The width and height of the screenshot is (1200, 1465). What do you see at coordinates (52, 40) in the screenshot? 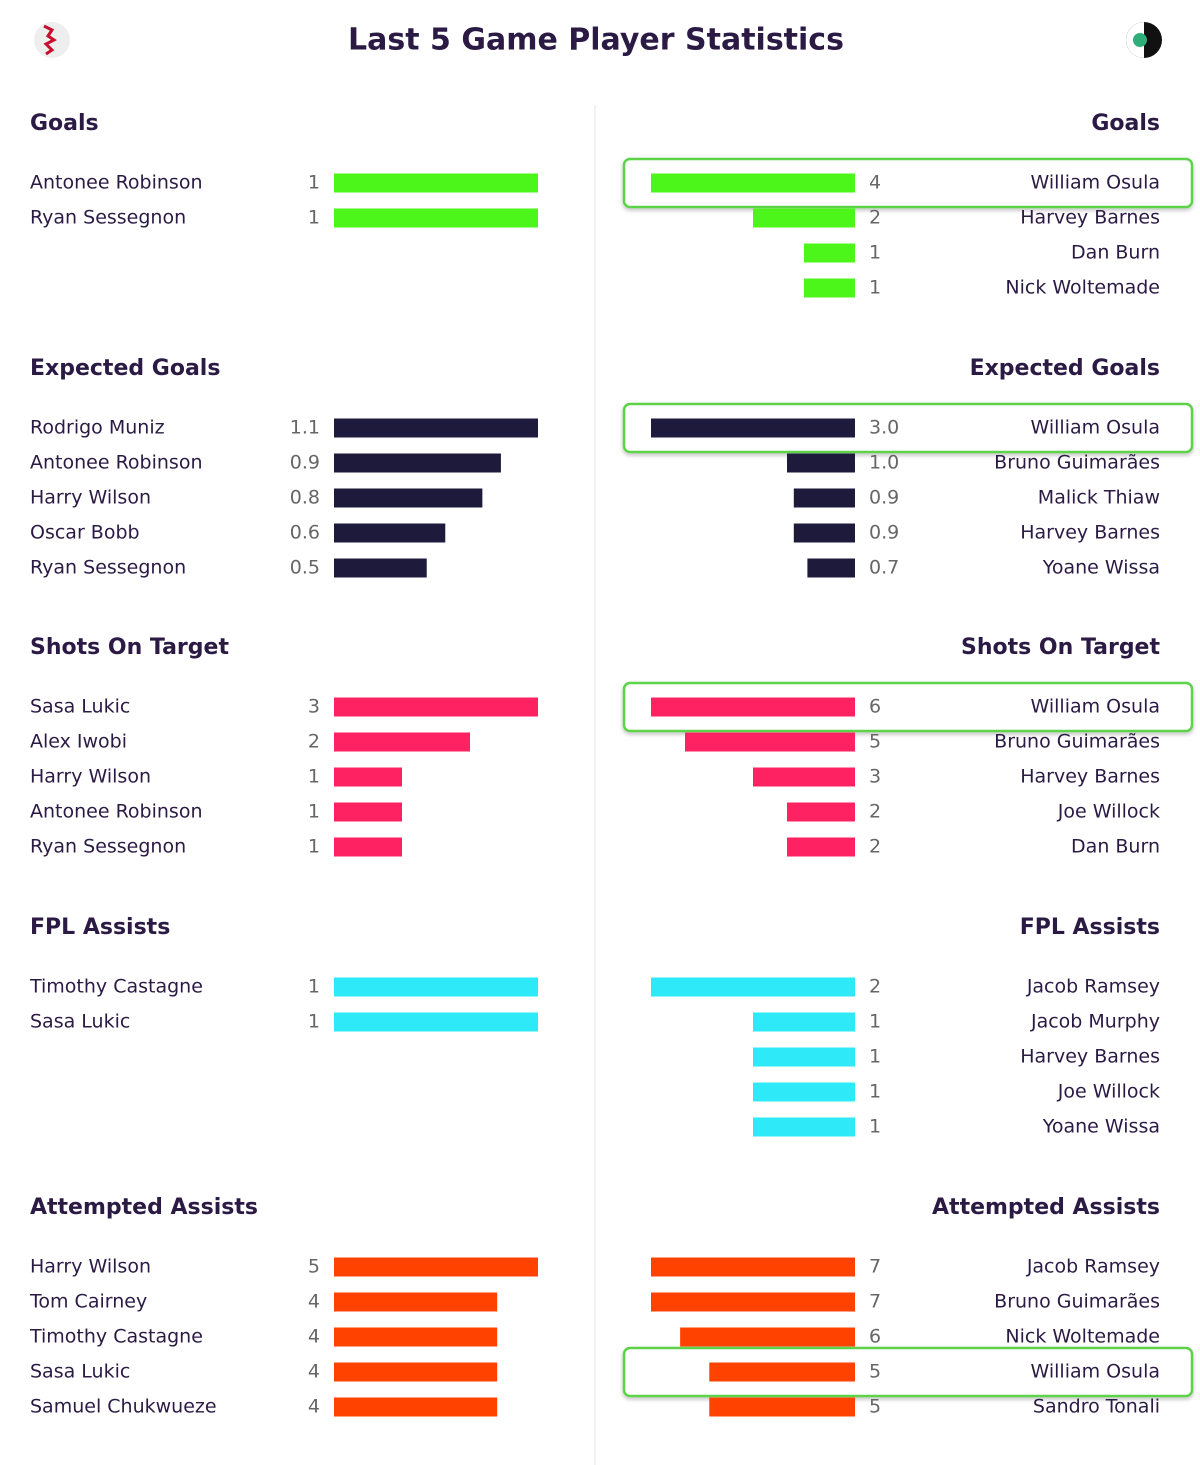
I see `home-logo` at bounding box center [52, 40].